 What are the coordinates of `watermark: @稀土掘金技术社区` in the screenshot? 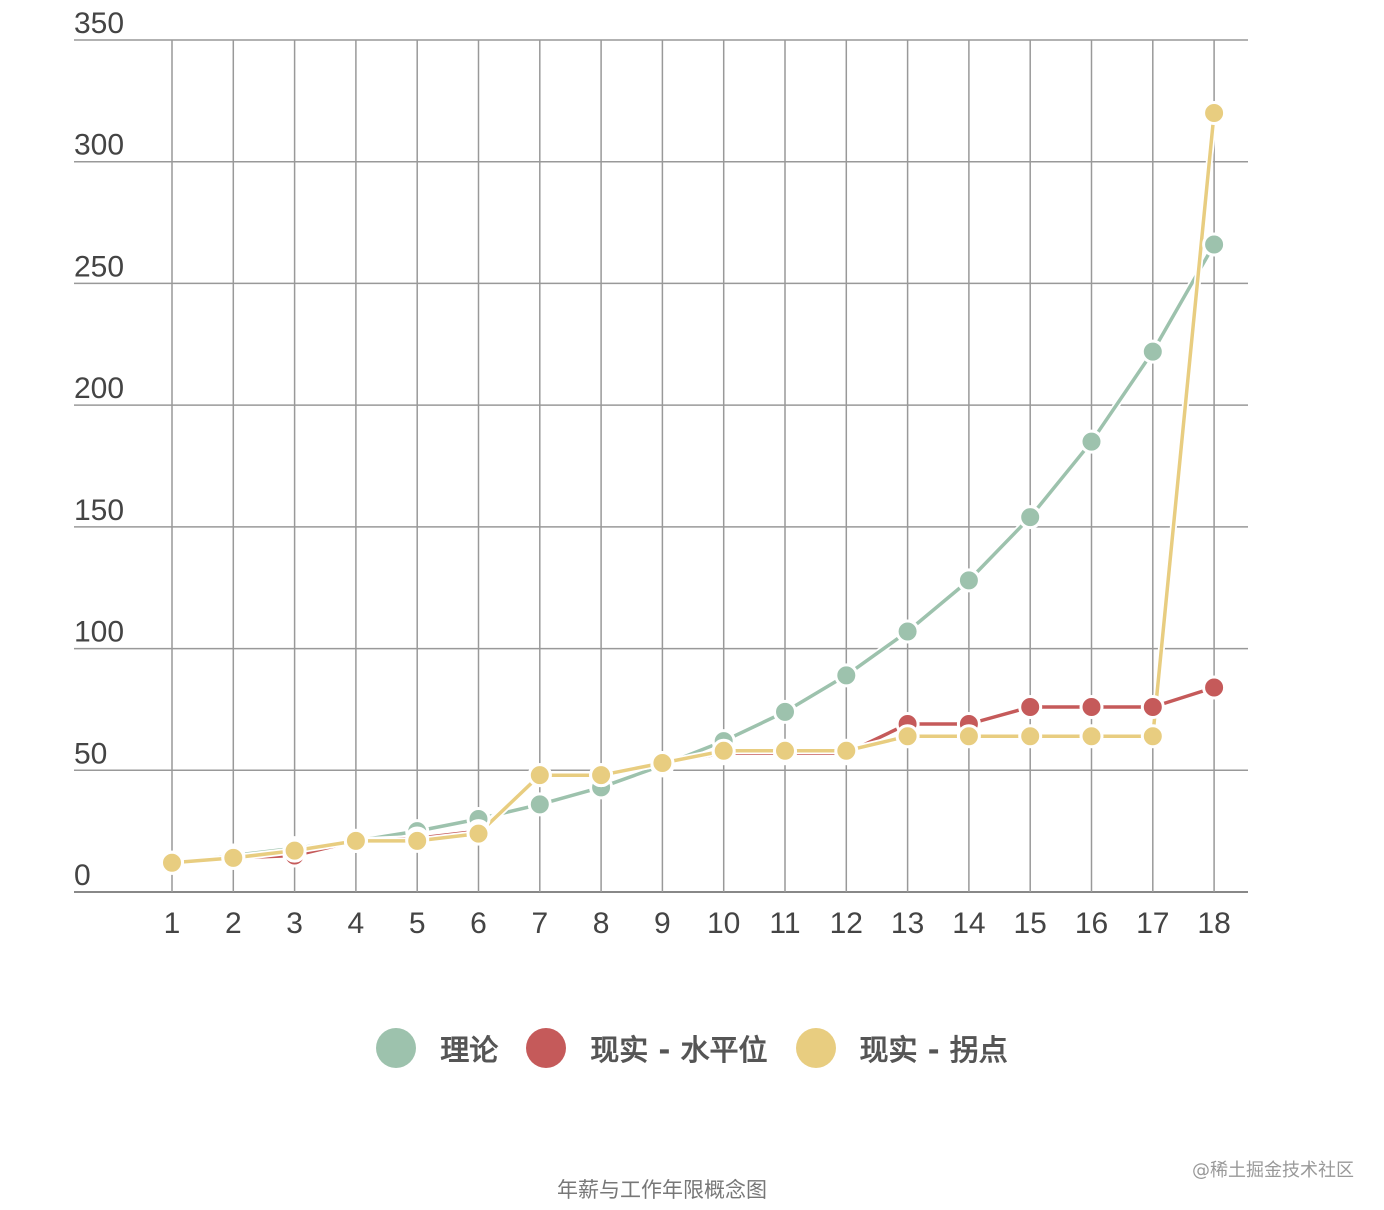 It's located at (1273, 1170).